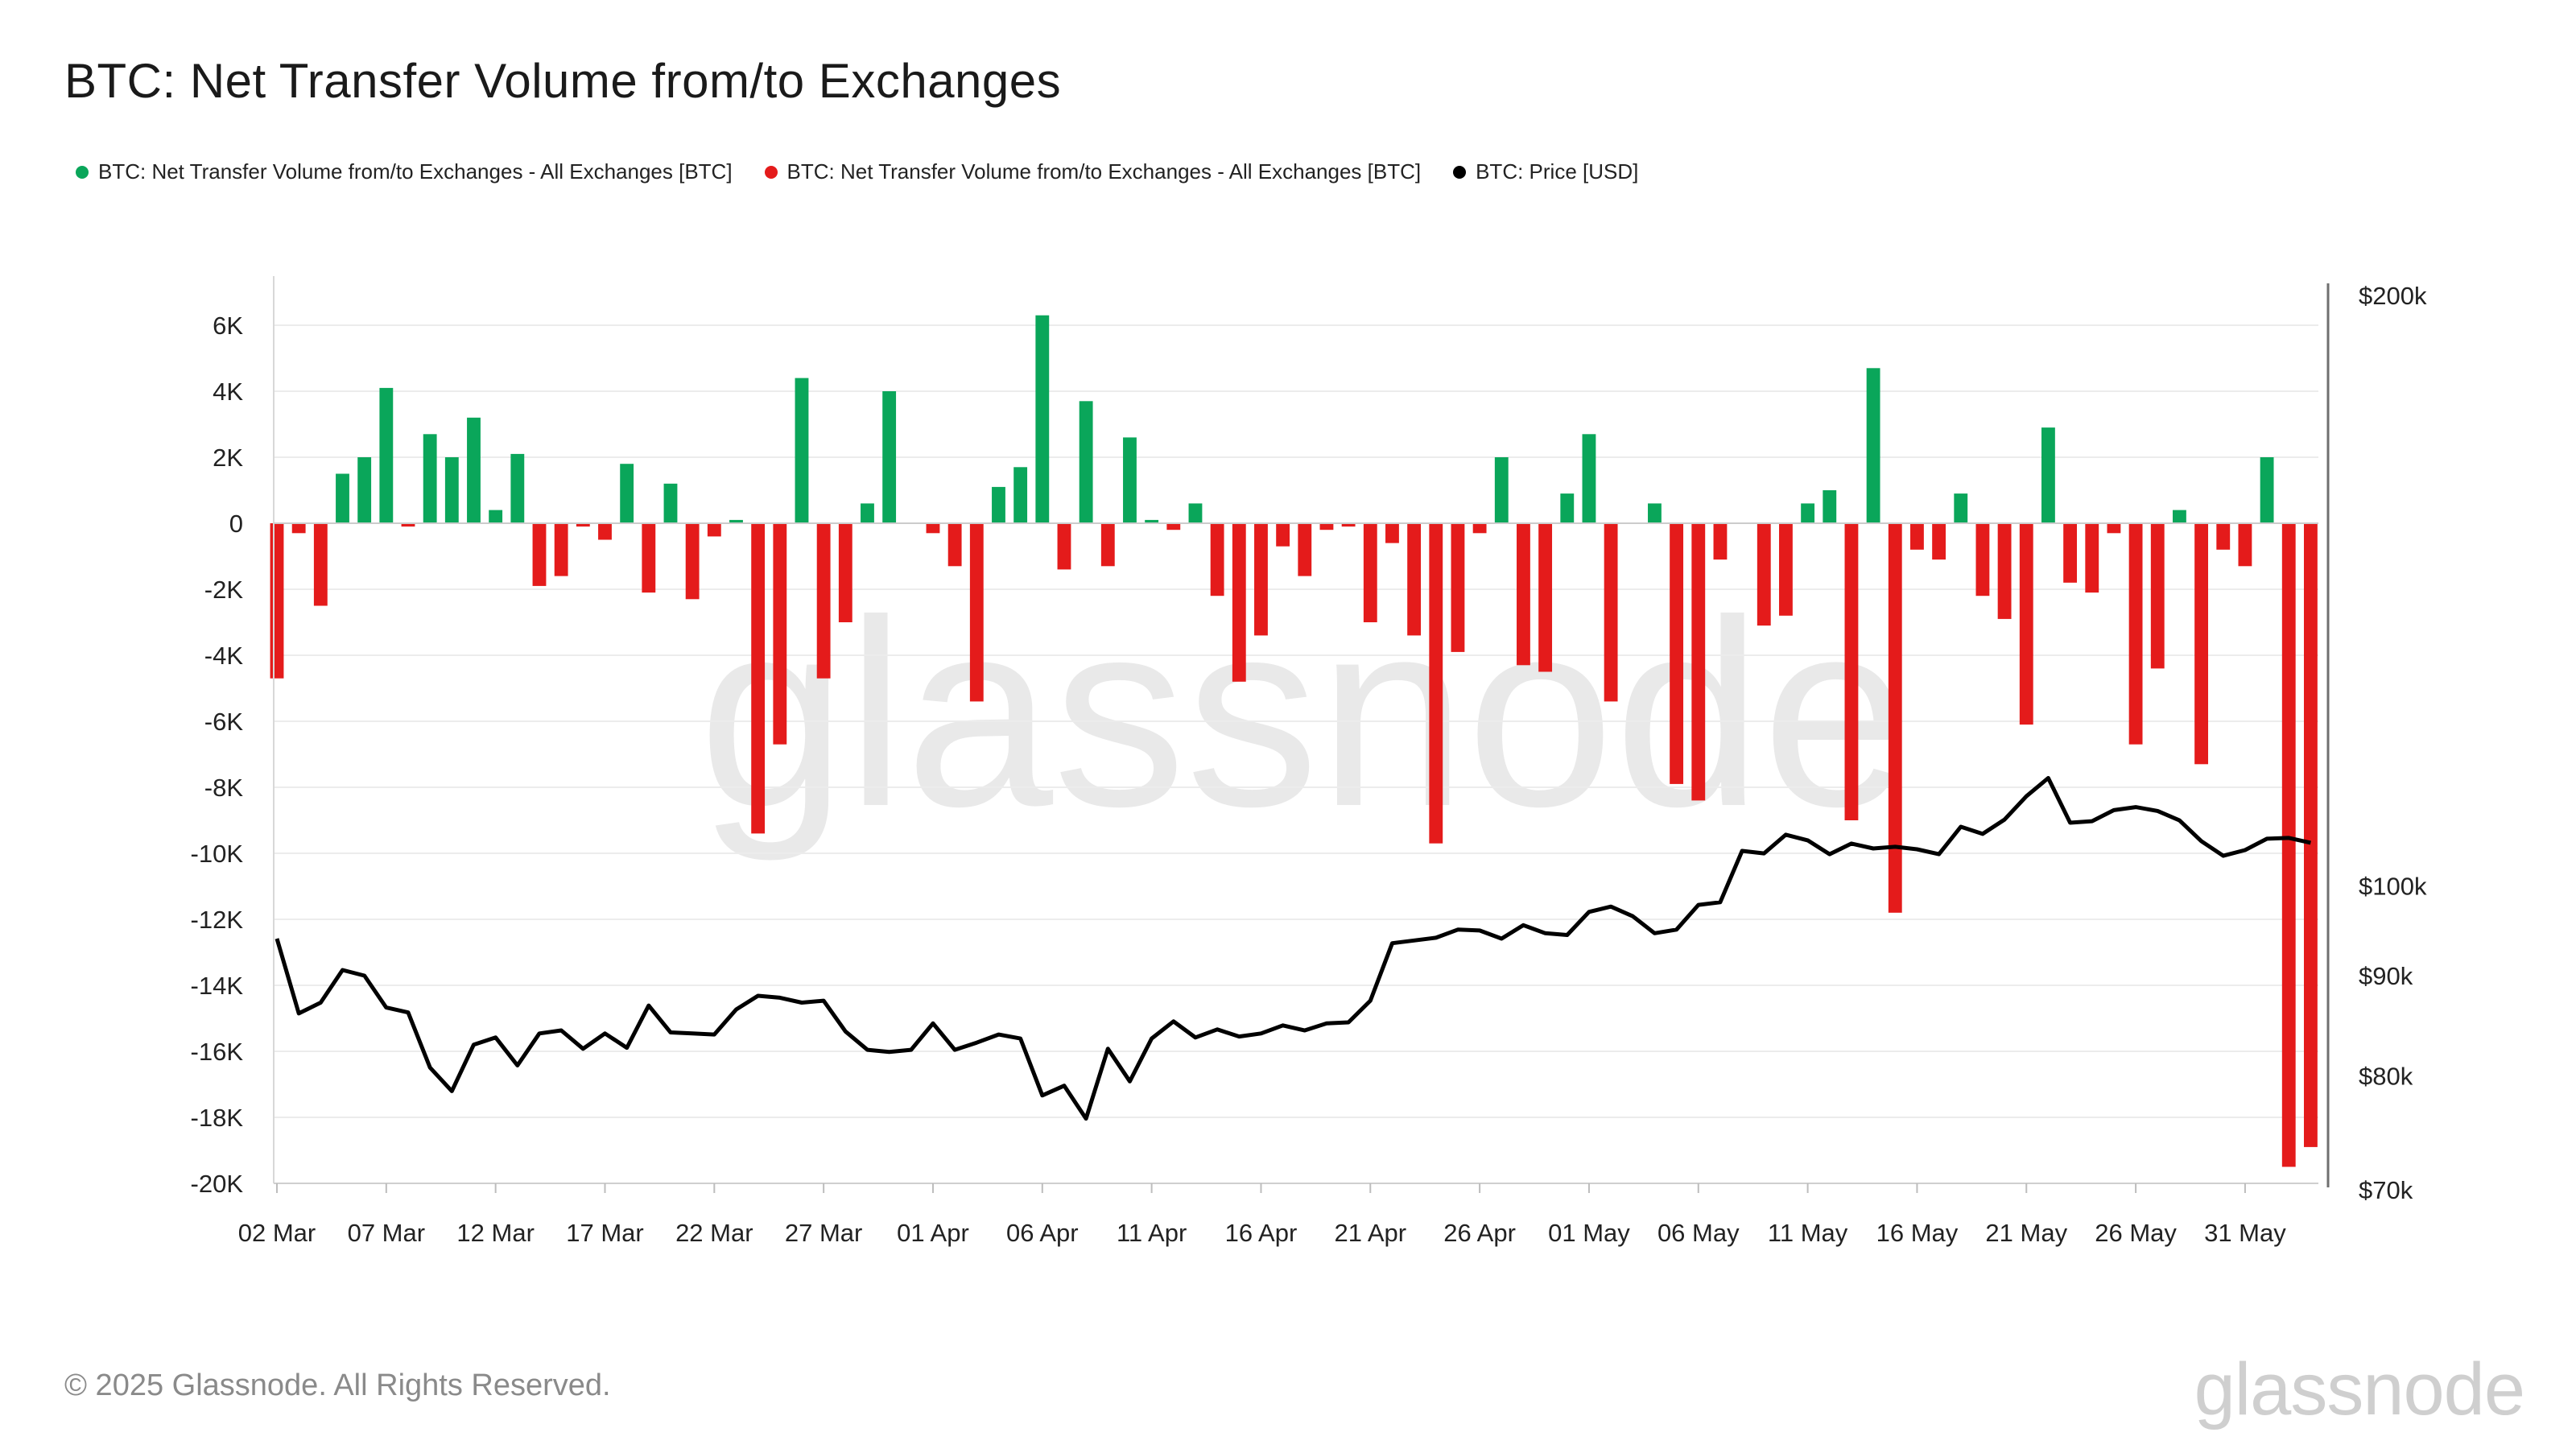 The image size is (2576, 1449). Describe the element at coordinates (1042, 1233) in the screenshot. I see `x-tick-label: 06 Apr` at that location.